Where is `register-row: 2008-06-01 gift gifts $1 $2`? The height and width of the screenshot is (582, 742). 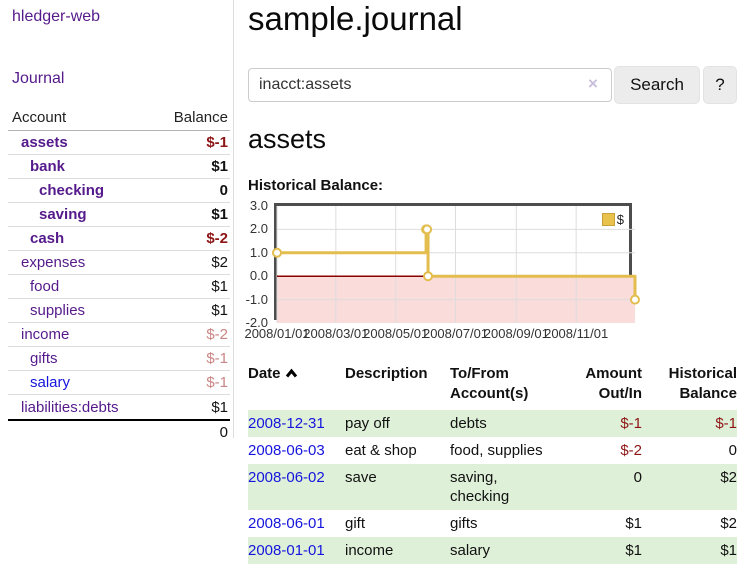 register-row: 2008-06-01 gift gifts $1 $2 is located at coordinates (492, 523).